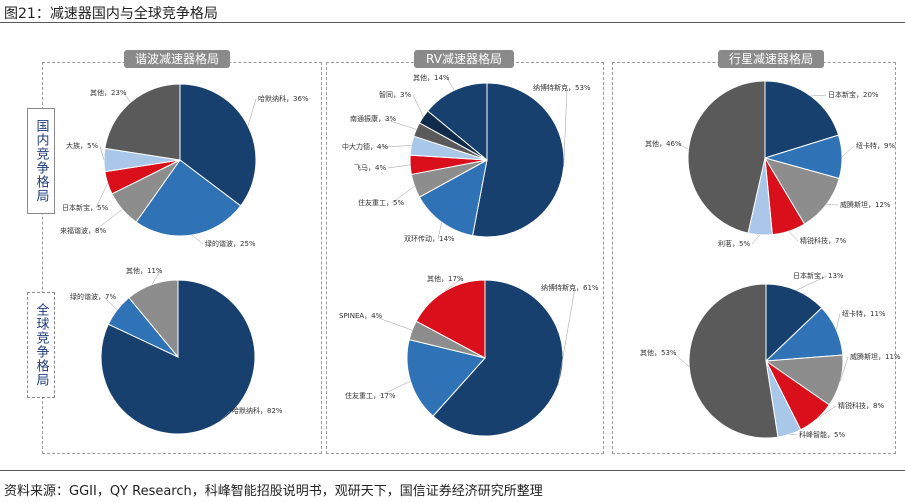 This screenshot has width=905, height=502. Describe the element at coordinates (562, 87) in the screenshot. I see `data-label-2-1: 纳博特斯克，53%` at that location.